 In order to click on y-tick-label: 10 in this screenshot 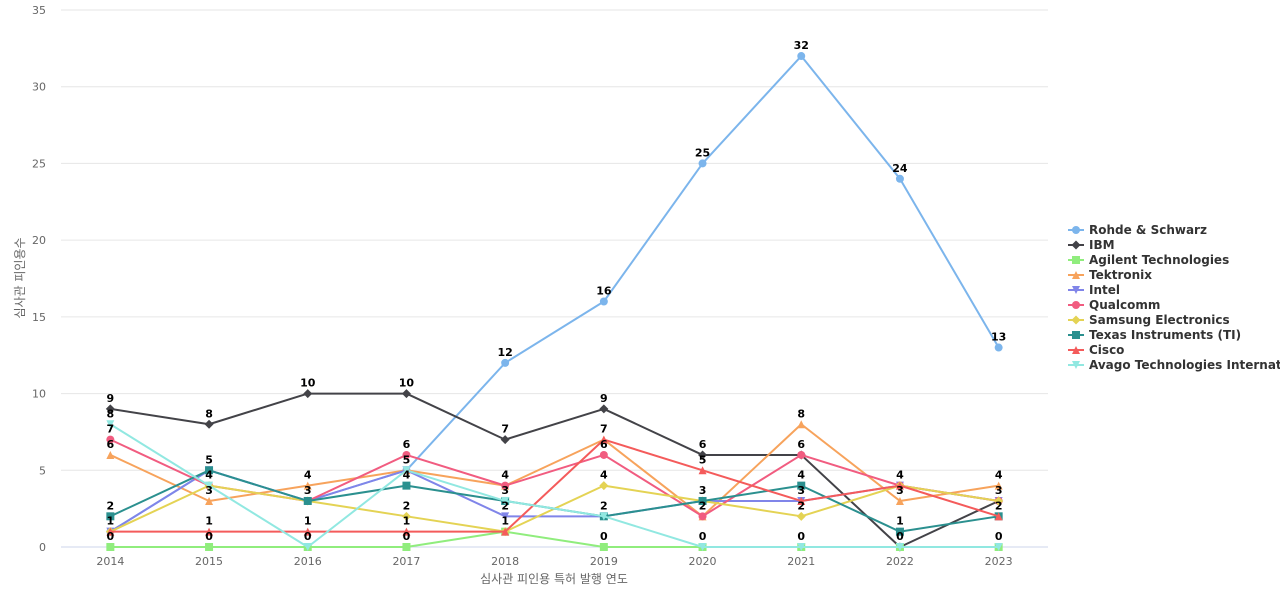, I will do `click(39, 394)`.